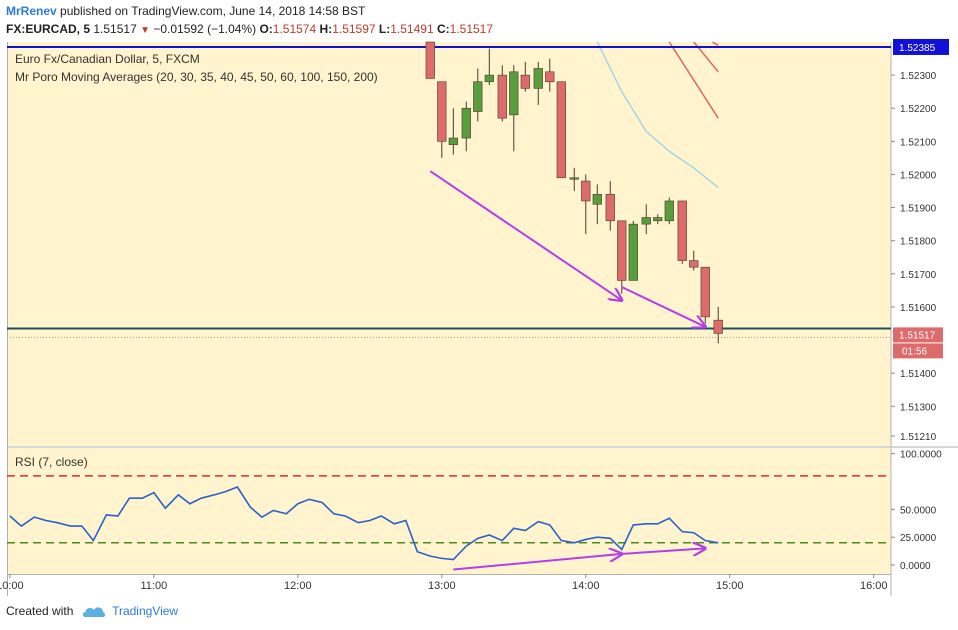 This screenshot has height=630, width=958. Describe the element at coordinates (12, 586) in the screenshot. I see `time-tick-label: 10:00` at that location.